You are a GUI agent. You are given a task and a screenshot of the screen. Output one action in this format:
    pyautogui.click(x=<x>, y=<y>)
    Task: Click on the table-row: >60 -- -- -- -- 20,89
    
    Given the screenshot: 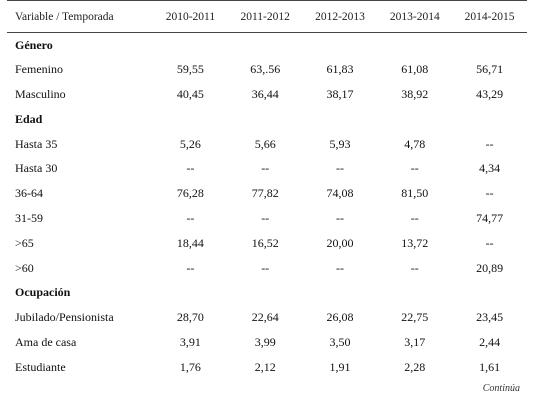 What is the action you would take?
    pyautogui.click(x=267, y=268)
    